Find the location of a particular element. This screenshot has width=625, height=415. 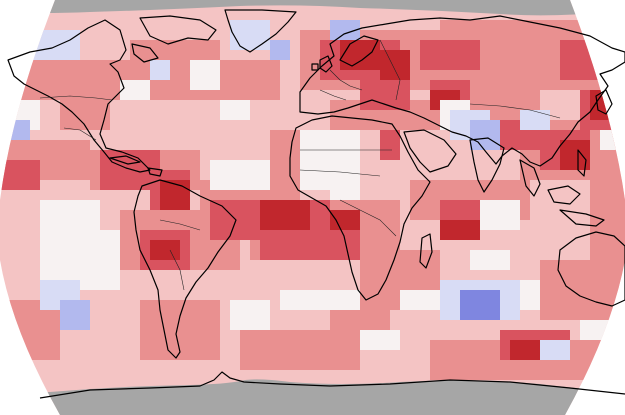

coast-southeast-asia is located at coordinates (566, 158).